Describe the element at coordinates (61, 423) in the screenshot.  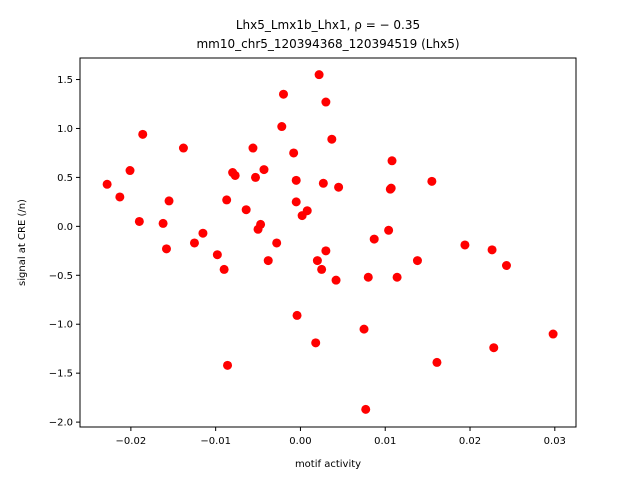
I see `y-tick-label: −2.0` at that location.